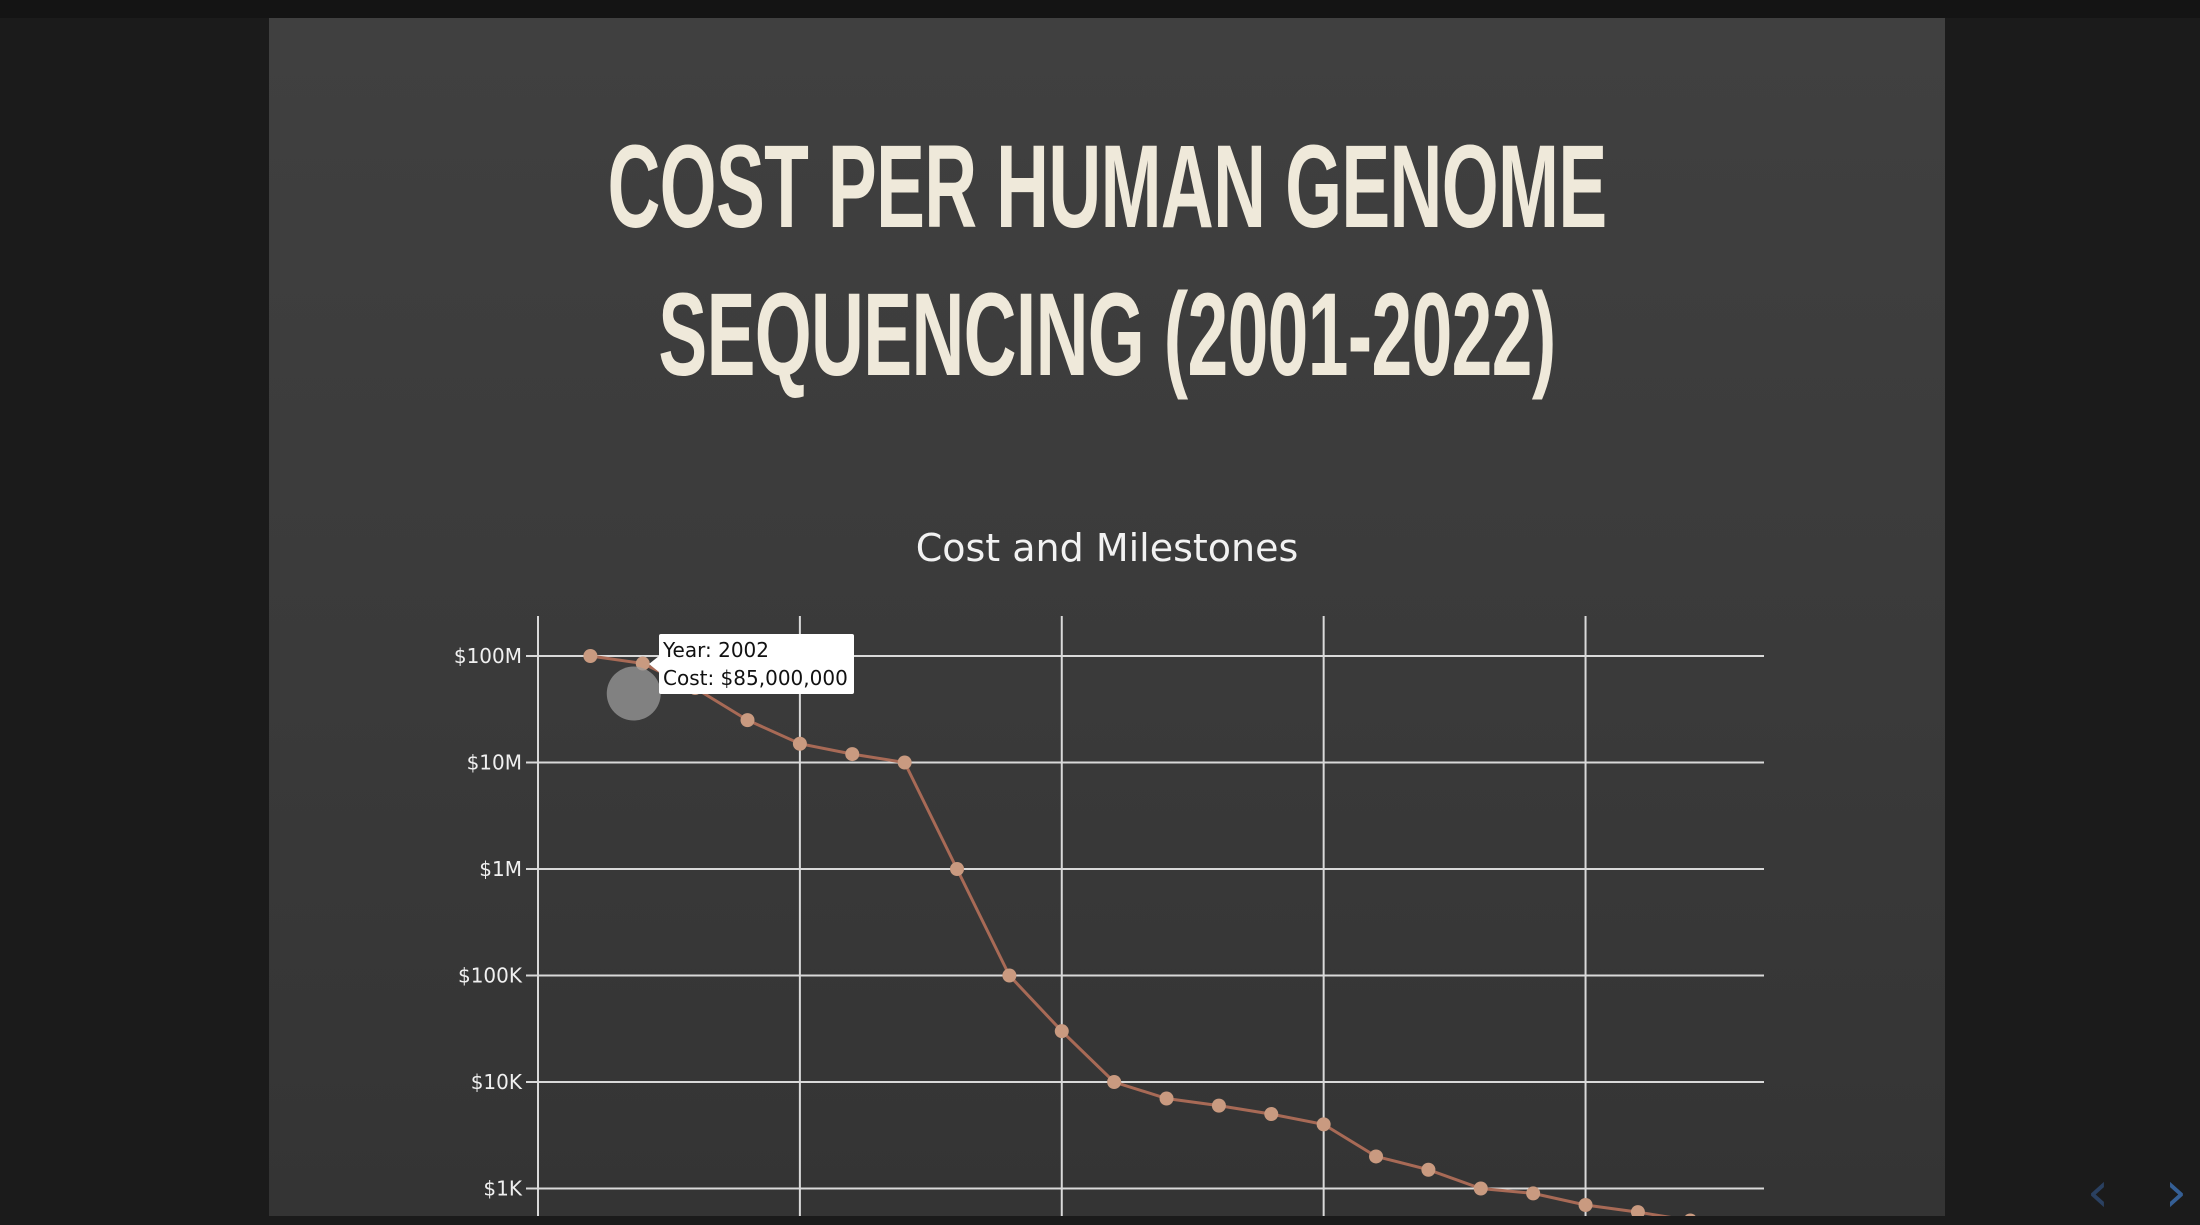 The image size is (2200, 1225). Describe the element at coordinates (1107, 335) in the screenshot. I see `slide-title-line-2: SEQUENCING (2001-2022)` at that location.